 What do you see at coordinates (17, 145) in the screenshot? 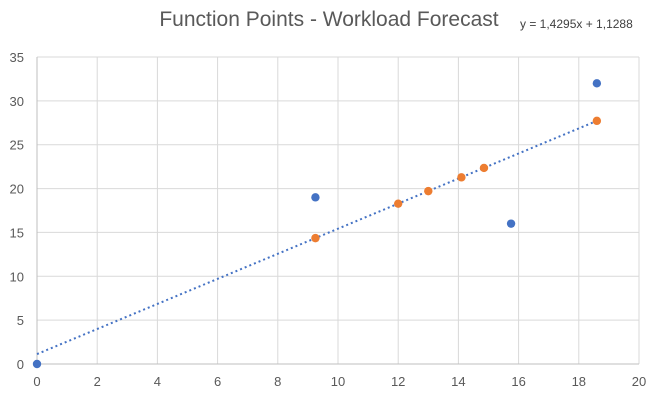
I see `y-tick-label: 25` at bounding box center [17, 145].